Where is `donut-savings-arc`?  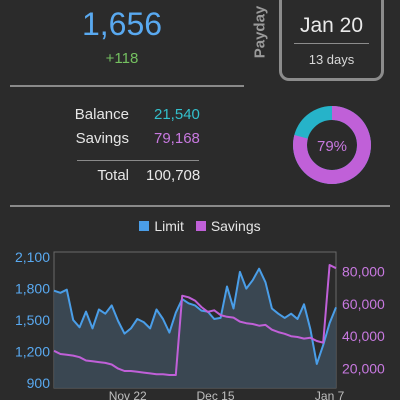
donut-savings-arc is located at coordinates (332, 145).